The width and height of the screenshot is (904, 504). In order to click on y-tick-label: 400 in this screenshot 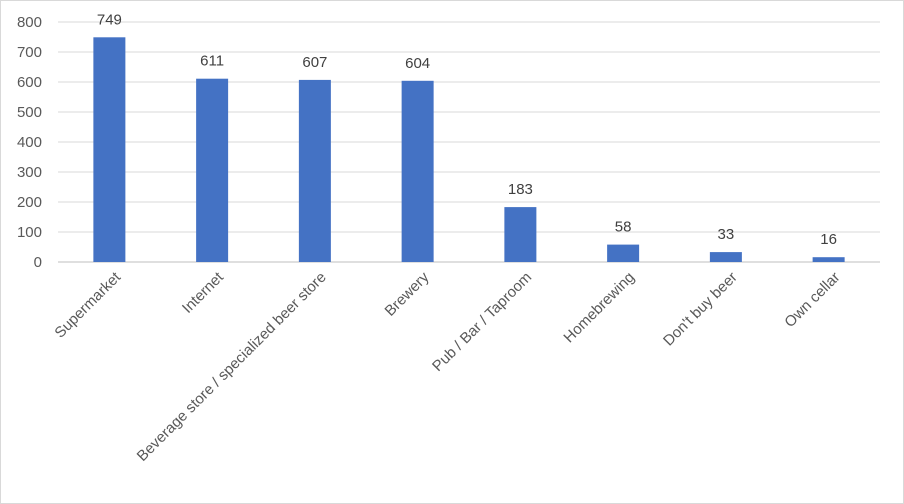, I will do `click(29, 142)`.